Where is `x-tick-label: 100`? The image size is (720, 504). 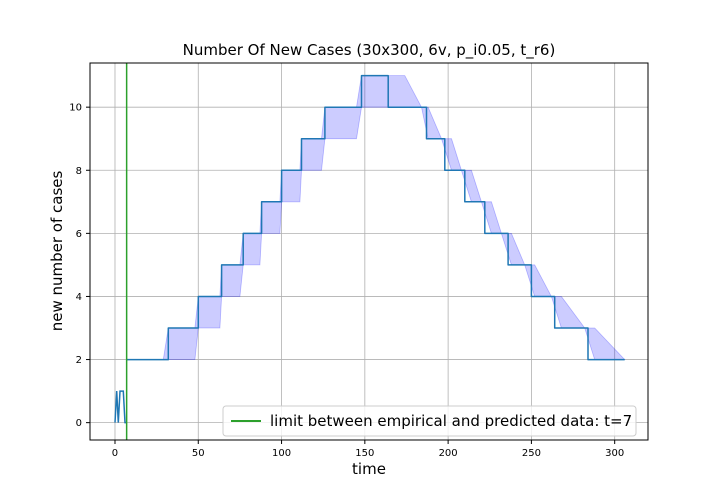 x-tick-label: 100 is located at coordinates (281, 453).